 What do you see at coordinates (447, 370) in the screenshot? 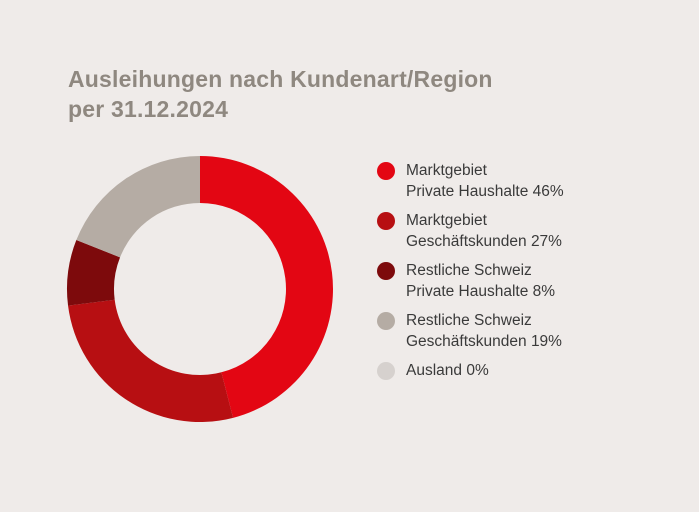
I see `legend-label-line1: Ausland 0%` at bounding box center [447, 370].